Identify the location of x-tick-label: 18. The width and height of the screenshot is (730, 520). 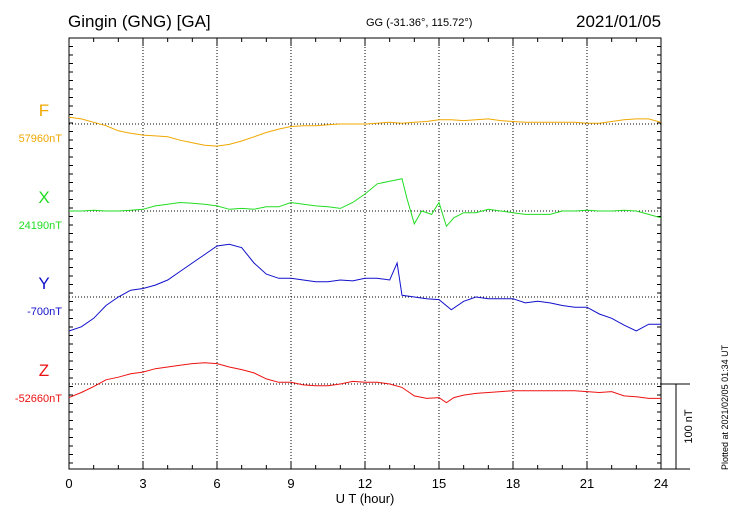
(513, 483).